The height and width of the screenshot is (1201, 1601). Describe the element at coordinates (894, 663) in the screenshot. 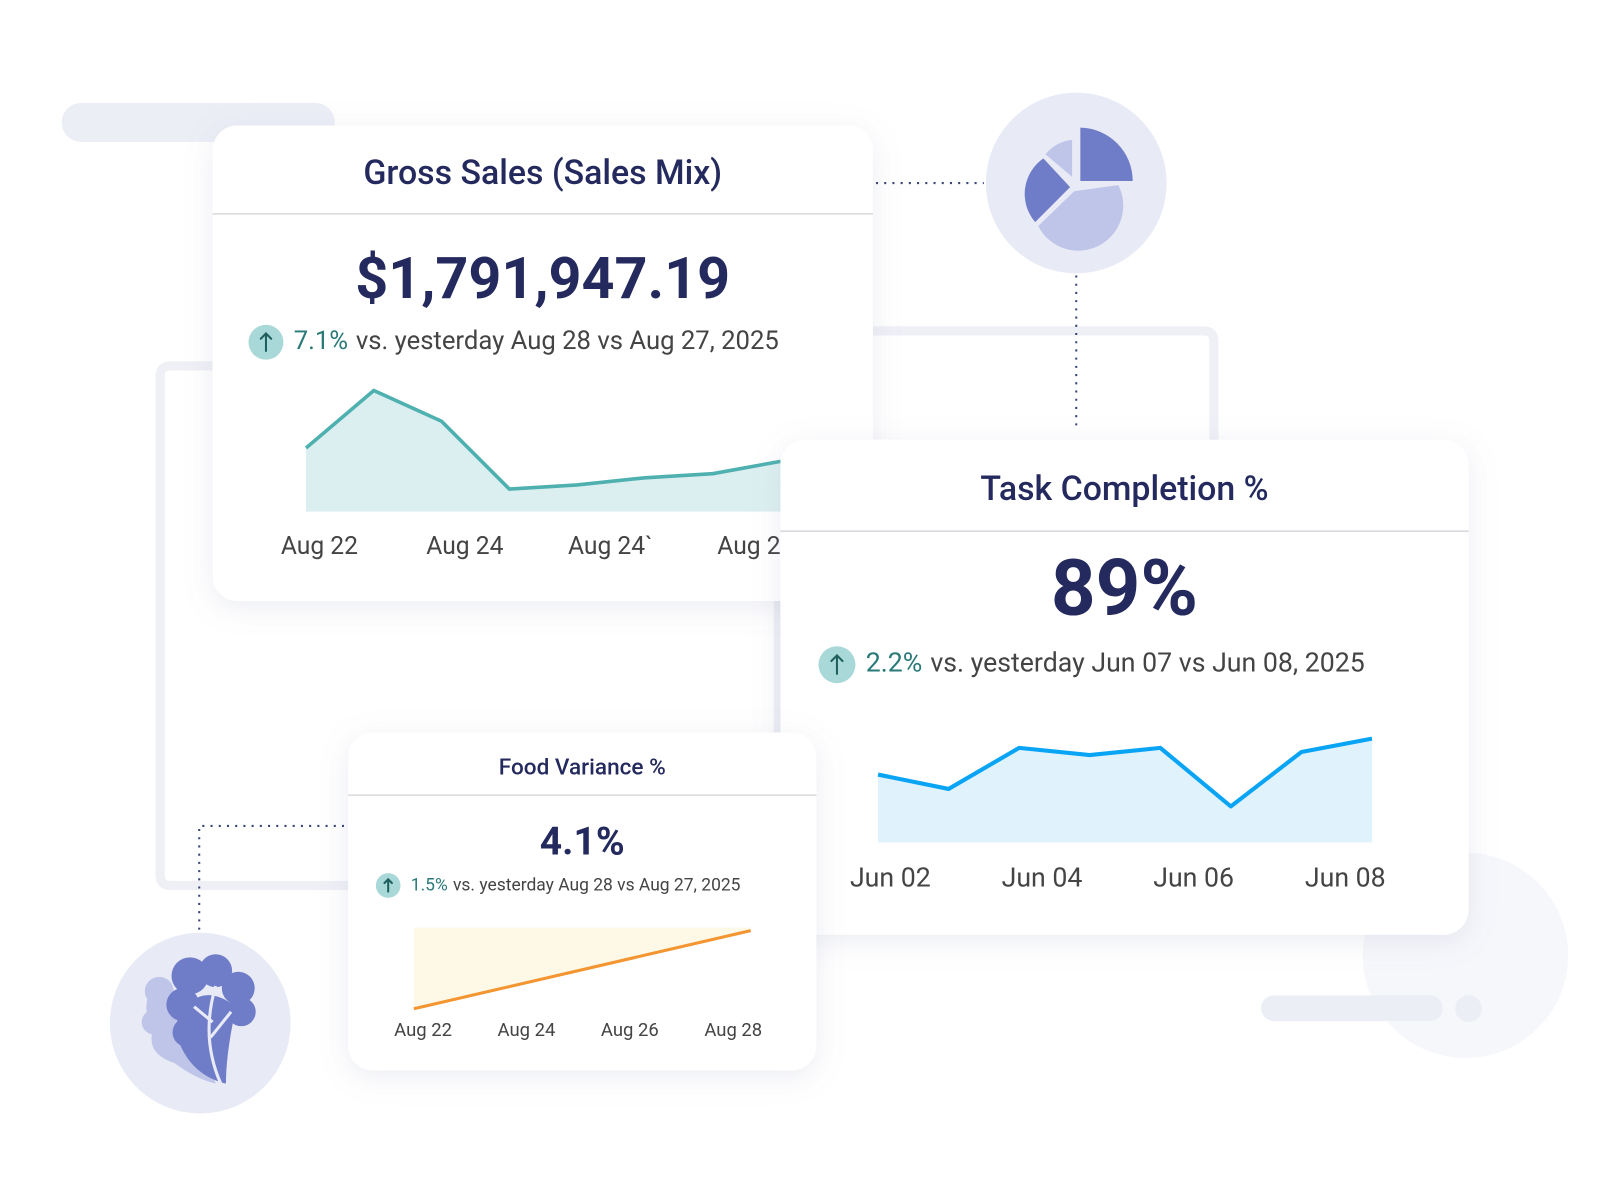

I see `change-percent: 2.2%` at that location.